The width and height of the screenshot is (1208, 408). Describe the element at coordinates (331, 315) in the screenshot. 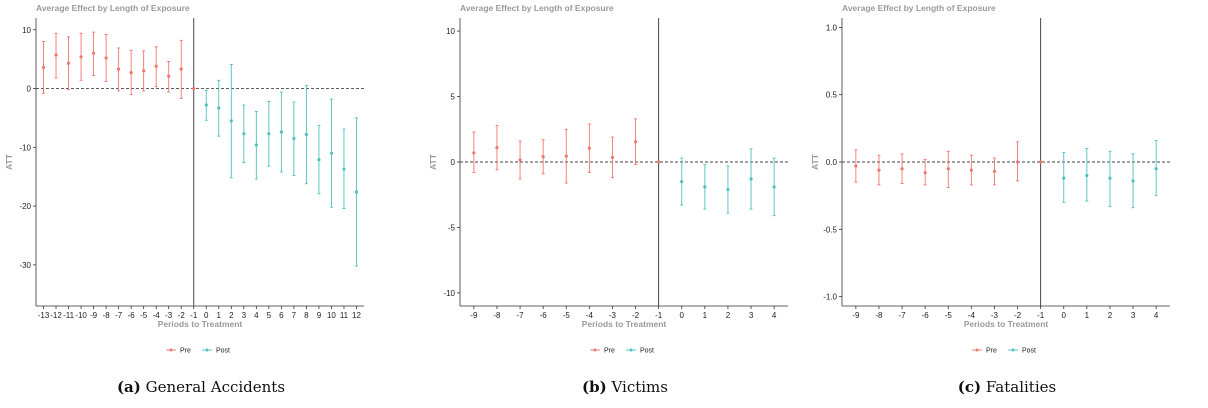

I see `x-tick-label: 10` at that location.